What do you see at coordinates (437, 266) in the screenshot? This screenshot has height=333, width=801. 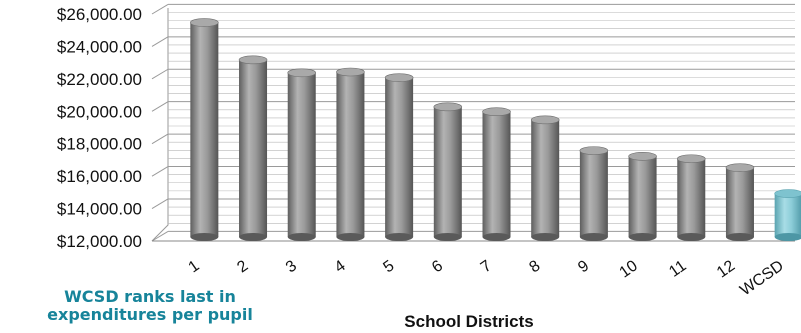 I see `x-tick-label: 6` at bounding box center [437, 266].